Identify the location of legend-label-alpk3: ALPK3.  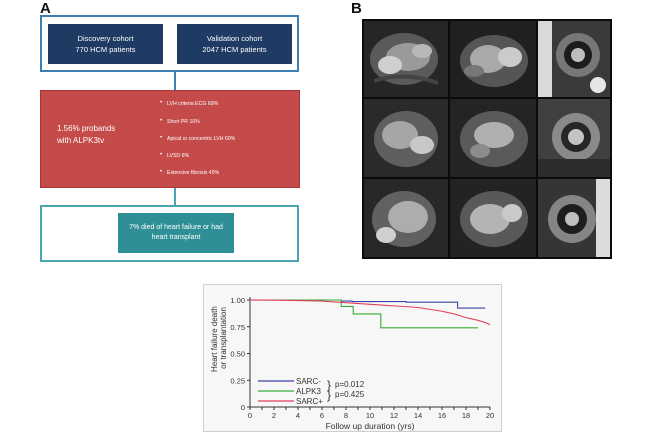
(308, 391).